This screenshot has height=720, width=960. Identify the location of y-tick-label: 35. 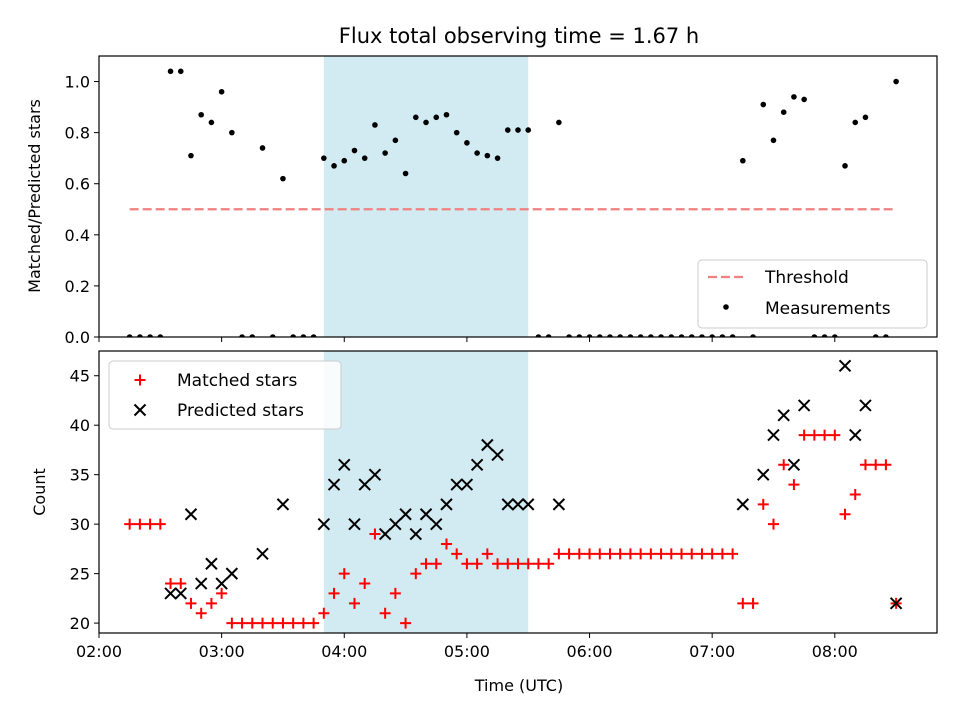
(80, 475).